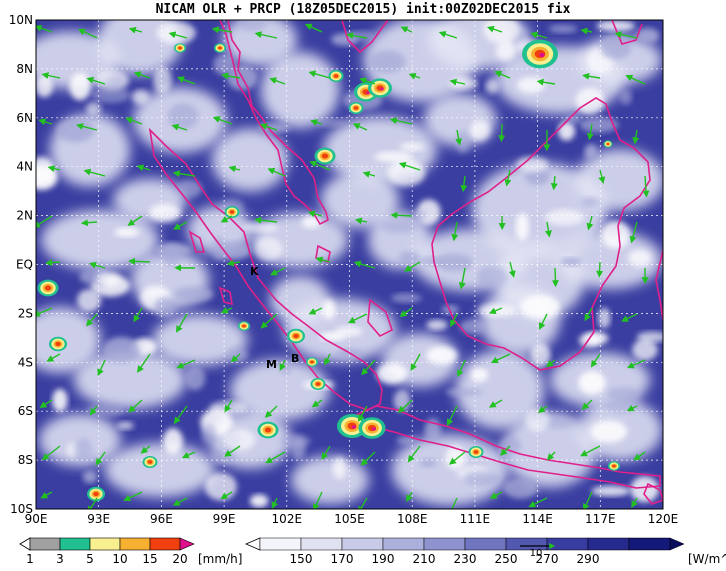 The image size is (726, 571). What do you see at coordinates (588, 559) in the screenshot?
I see `olr-colorbar-label: 290` at bounding box center [588, 559].